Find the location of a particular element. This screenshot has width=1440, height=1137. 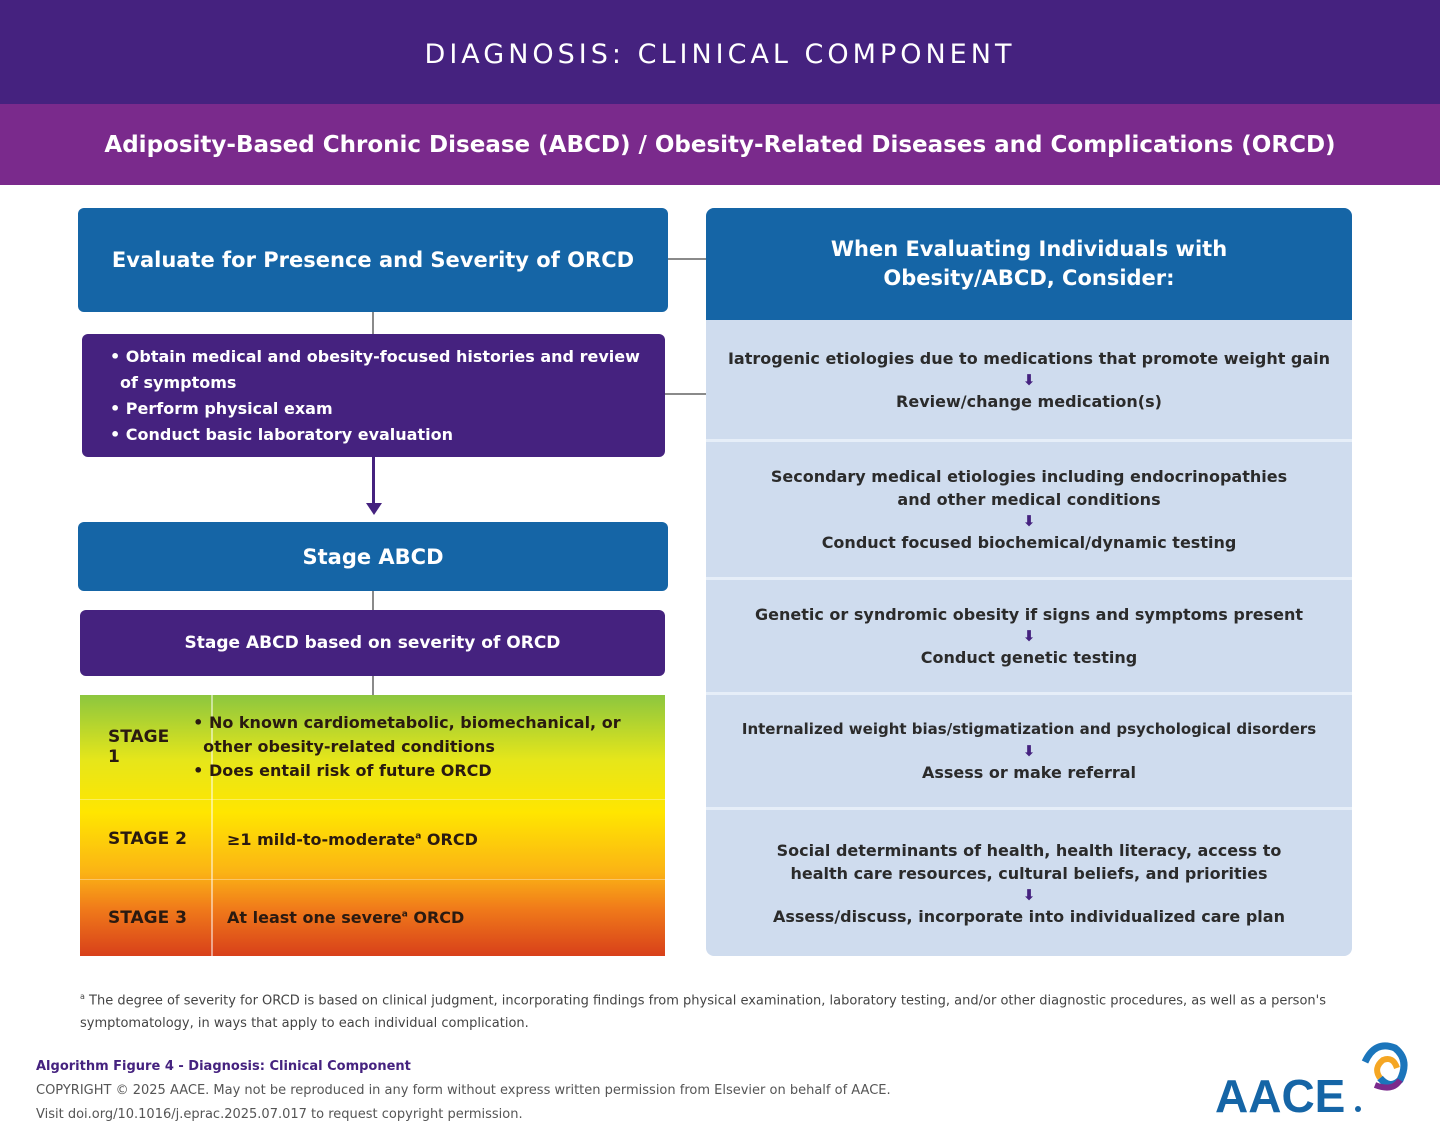

stage-subtitle: Stage ABCD based on severity of ORCD is located at coordinates (372, 643).